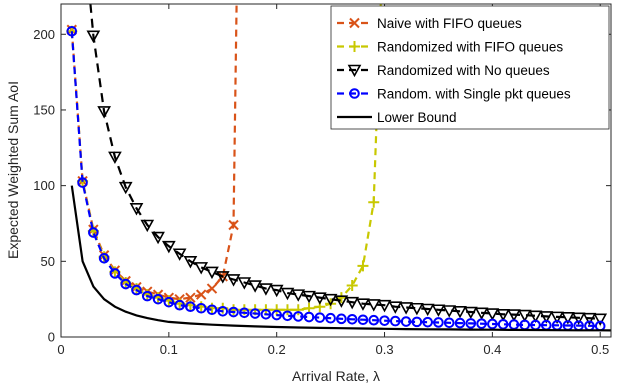 This screenshot has width=619, height=387. What do you see at coordinates (463, 70) in the screenshot?
I see `legend-label-2: Randomized with No queues` at bounding box center [463, 70].